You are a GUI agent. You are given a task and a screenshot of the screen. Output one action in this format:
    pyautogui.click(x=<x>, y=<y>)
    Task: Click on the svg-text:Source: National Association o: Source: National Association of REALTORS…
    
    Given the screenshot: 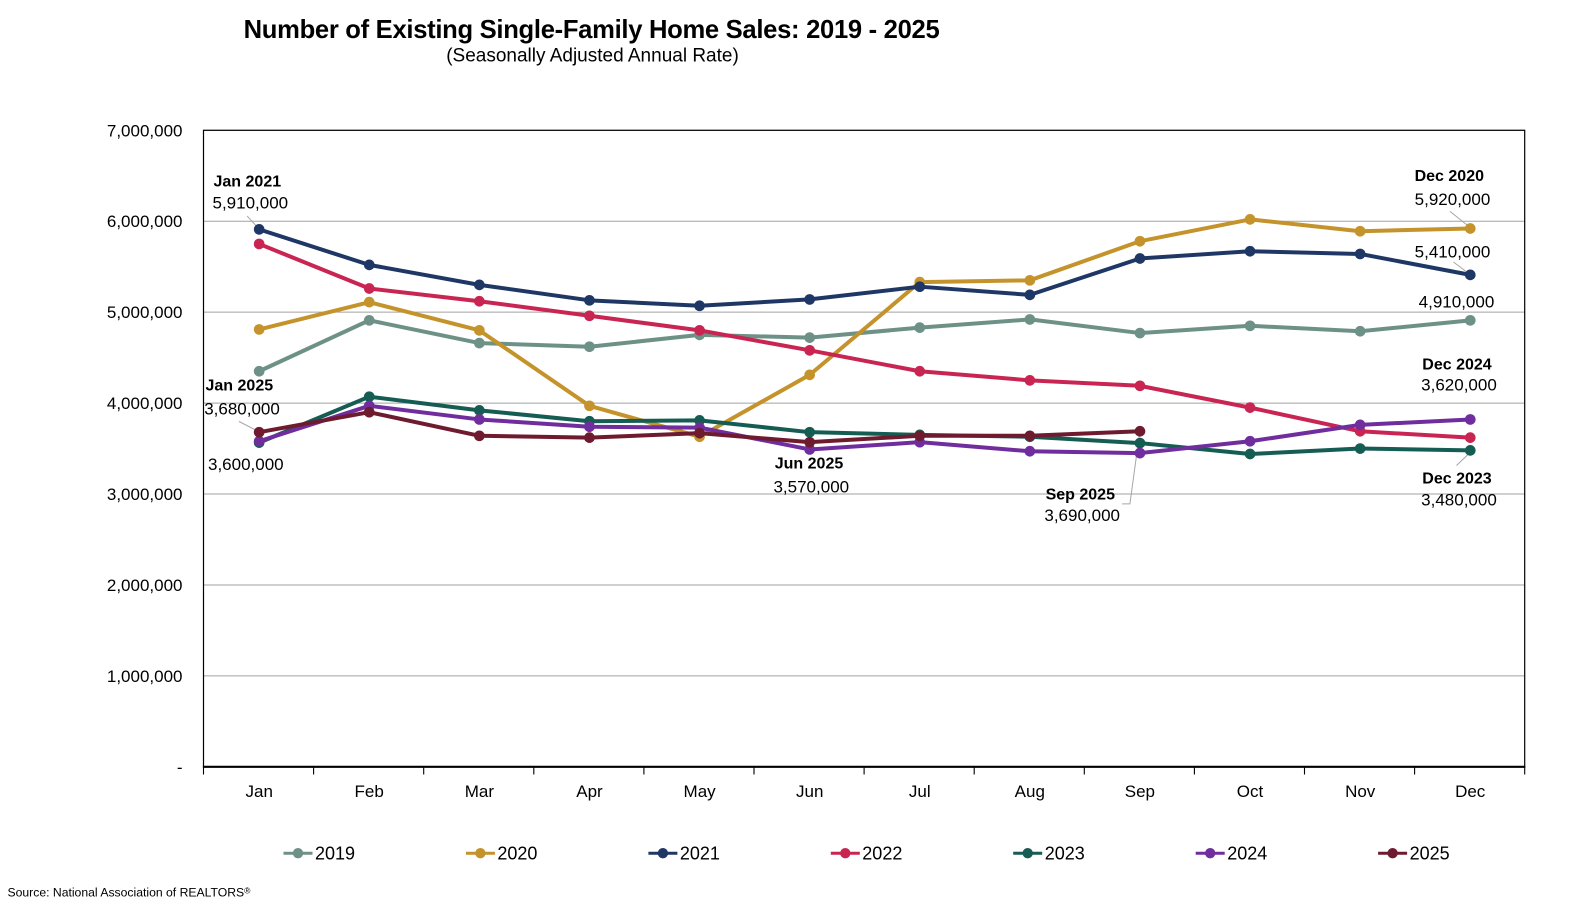 What is the action you would take?
    pyautogui.click(x=130, y=892)
    